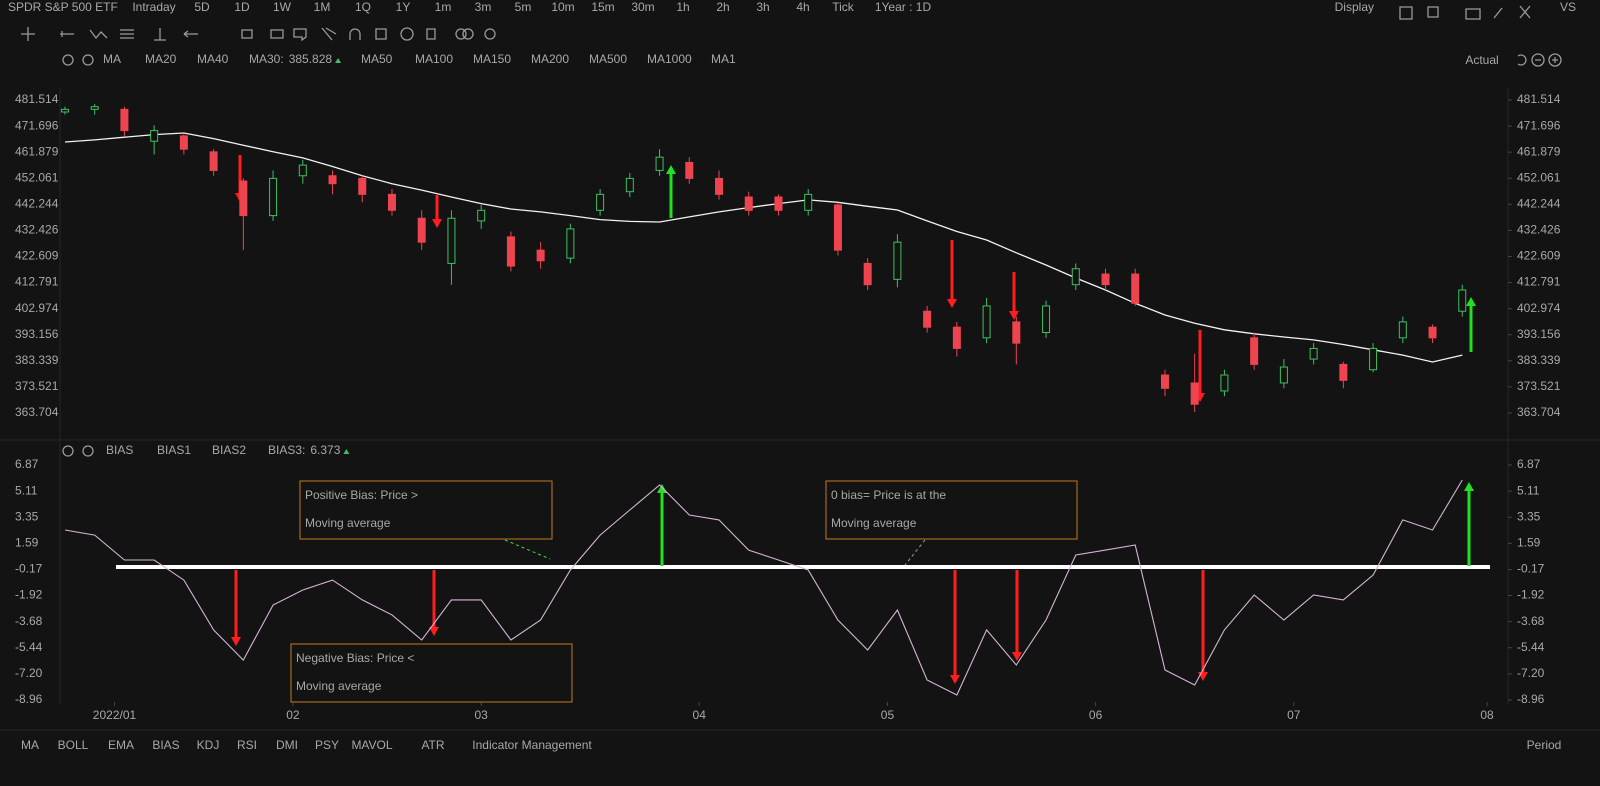  Describe the element at coordinates (293, 715) in the screenshot. I see `x-tick-label: 02` at that location.